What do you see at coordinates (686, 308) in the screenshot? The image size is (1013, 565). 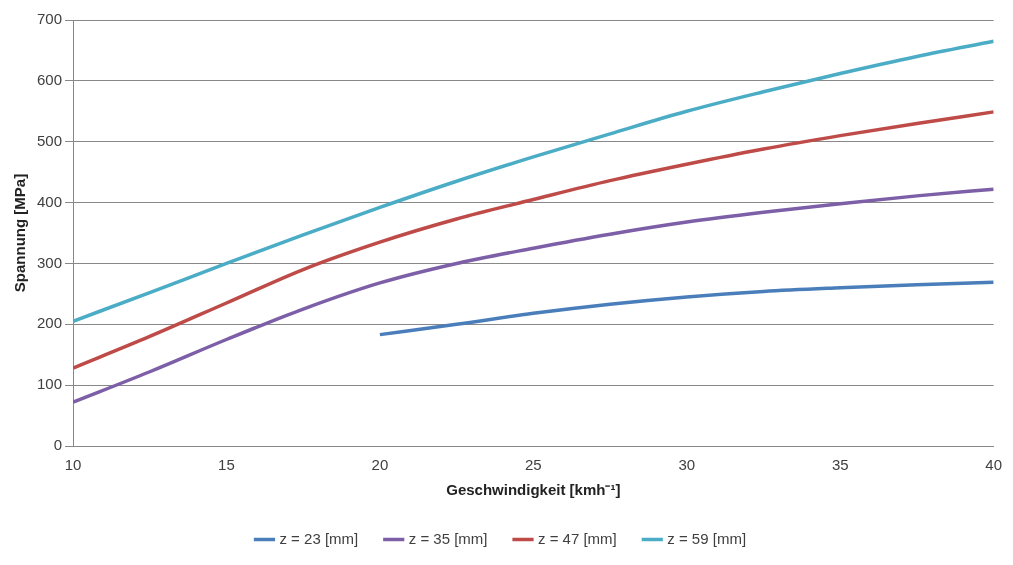 I see `line-series` at bounding box center [686, 308].